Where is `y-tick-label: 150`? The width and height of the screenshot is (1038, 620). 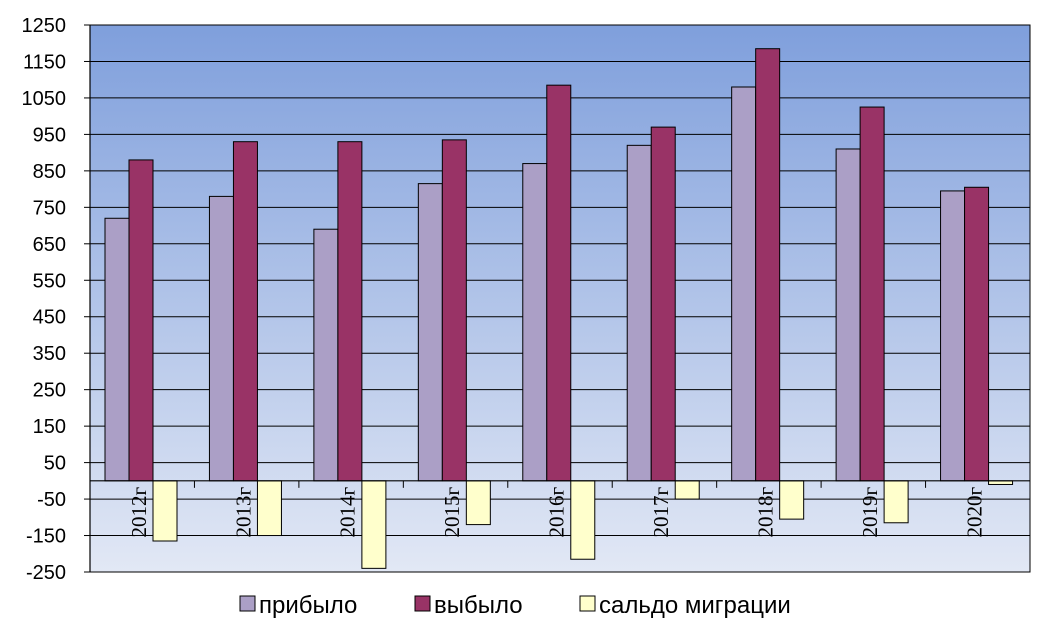
y-tick-label: 150 is located at coordinates (49, 427).